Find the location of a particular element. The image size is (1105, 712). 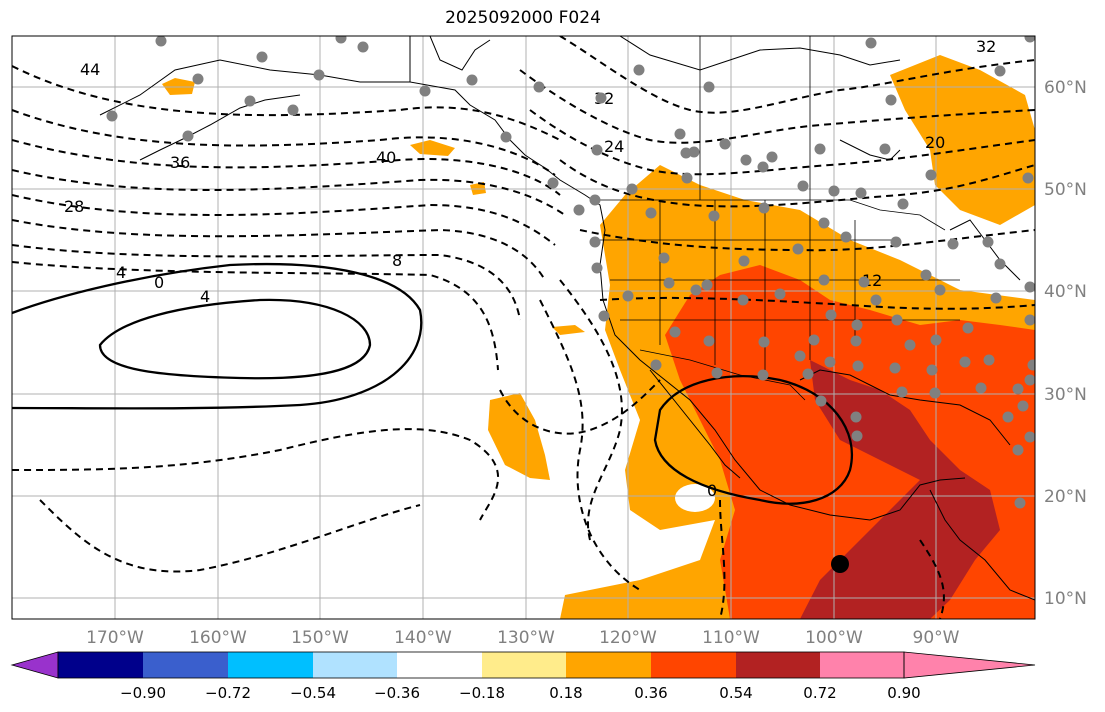

colorbar-tick-label: 0.36 is located at coordinates (650, 693).